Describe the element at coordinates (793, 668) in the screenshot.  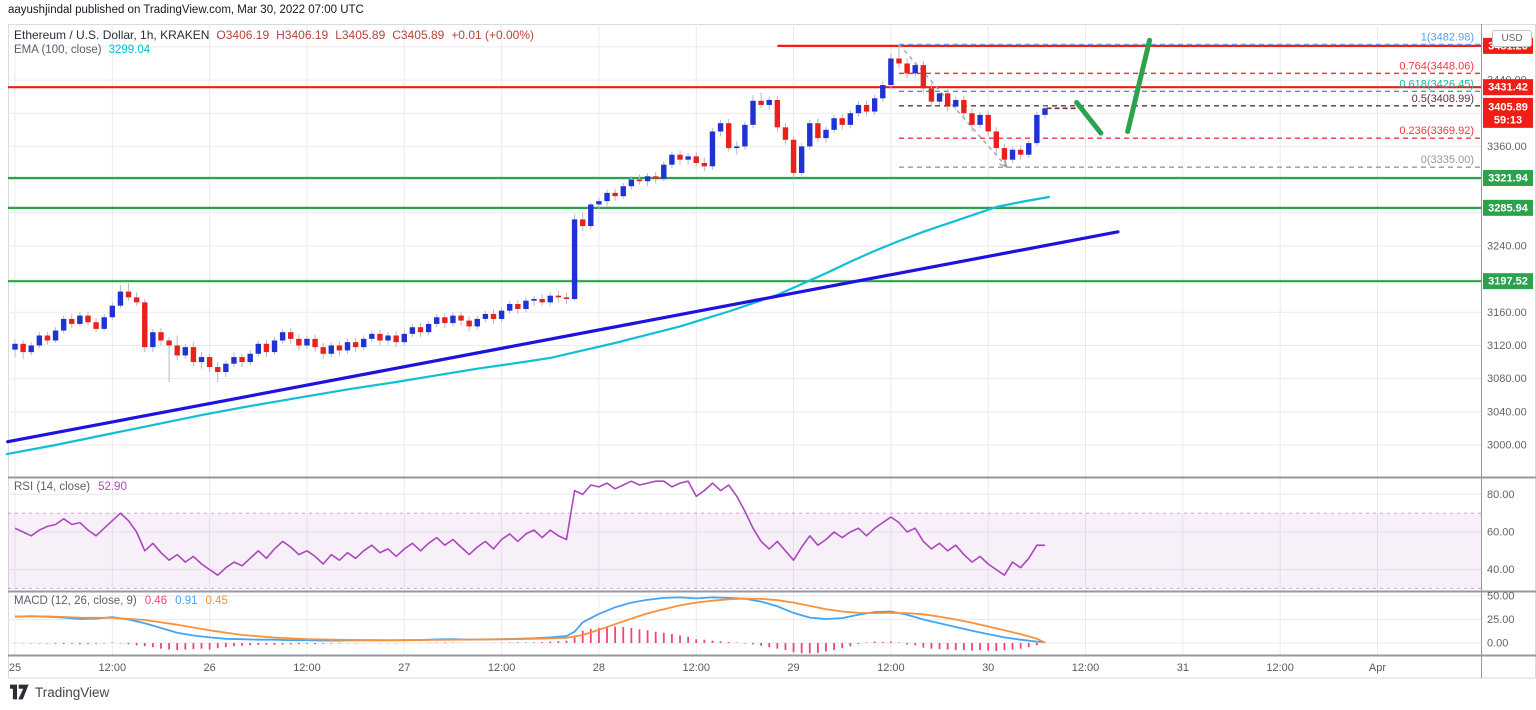
I see `svg-text: 29` at that location.